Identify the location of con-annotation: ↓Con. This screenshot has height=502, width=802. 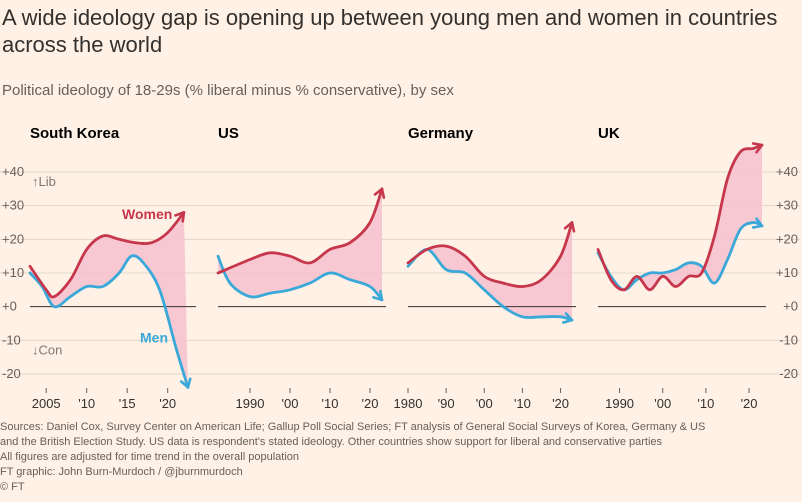
(47, 349).